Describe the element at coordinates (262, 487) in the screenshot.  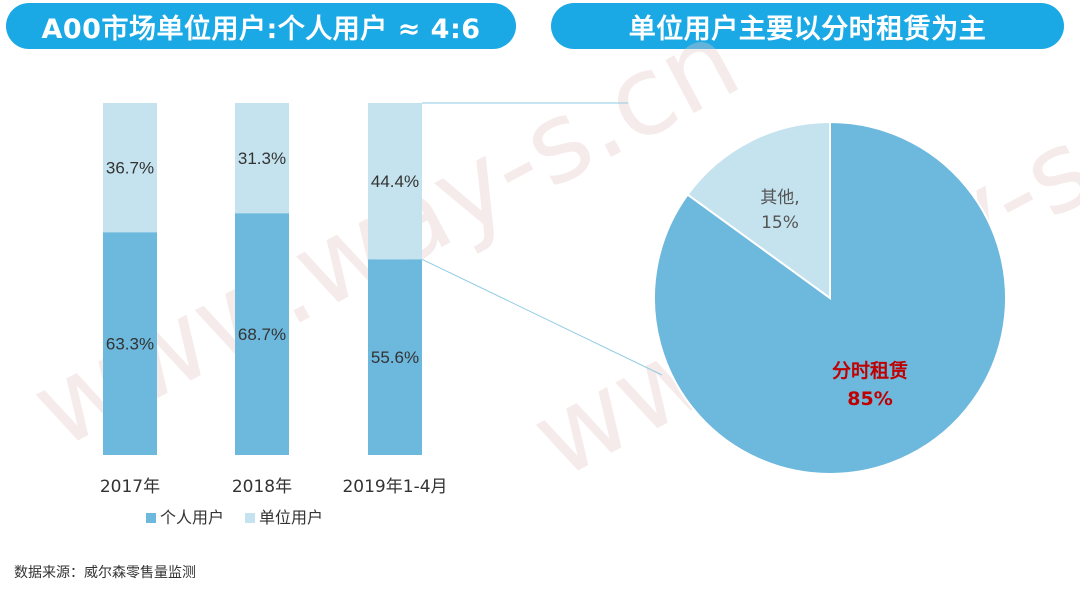
I see `category-label-1: 2018年` at that location.